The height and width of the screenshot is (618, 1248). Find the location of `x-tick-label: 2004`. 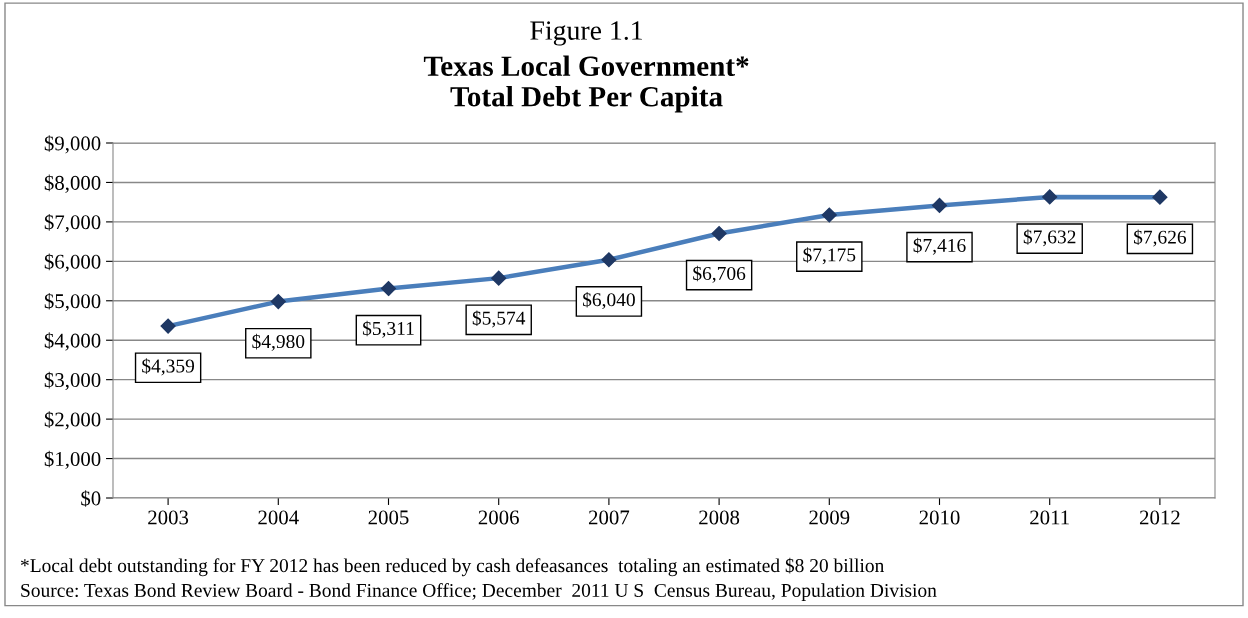

x-tick-label: 2004 is located at coordinates (278, 517).